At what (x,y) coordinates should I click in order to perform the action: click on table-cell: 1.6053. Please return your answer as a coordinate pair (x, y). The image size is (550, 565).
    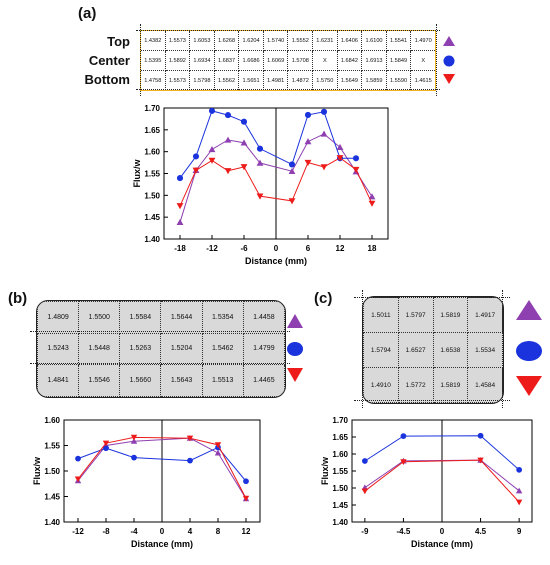
    Looking at the image, I should click on (202, 40).